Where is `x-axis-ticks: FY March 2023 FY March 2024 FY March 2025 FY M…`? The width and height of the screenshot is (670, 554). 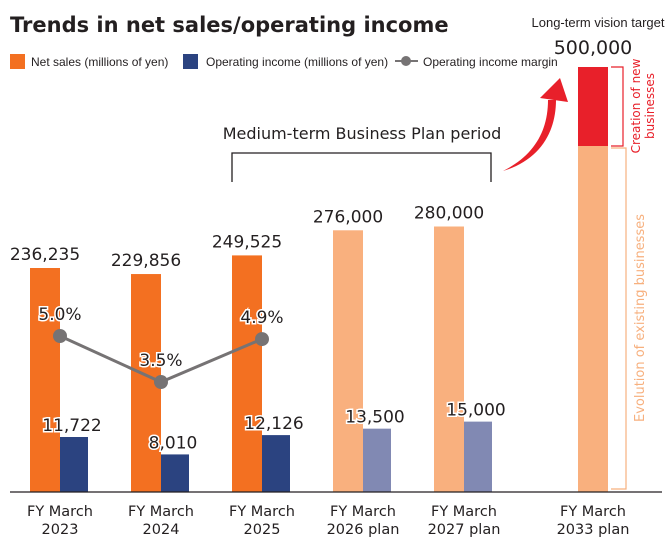 x-axis-ticks: FY March 2023 FY March 2024 FY March 2025 FY M… is located at coordinates (328, 521).